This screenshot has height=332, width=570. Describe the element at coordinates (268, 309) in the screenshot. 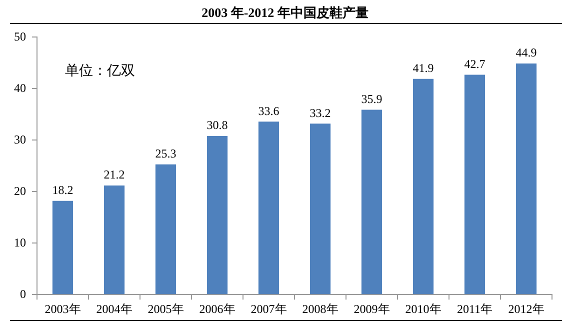

I see `x-tick-label: 2007年` at that location.